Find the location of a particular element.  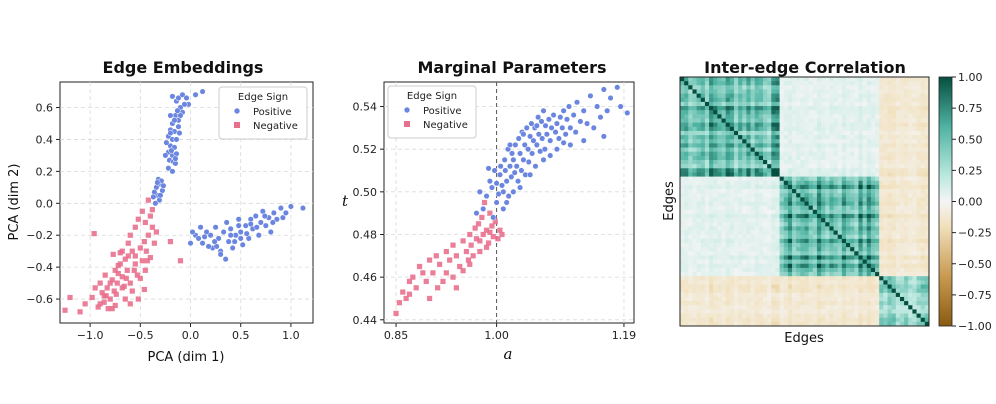

y-tick-label: 0.44 is located at coordinates (365, 320).